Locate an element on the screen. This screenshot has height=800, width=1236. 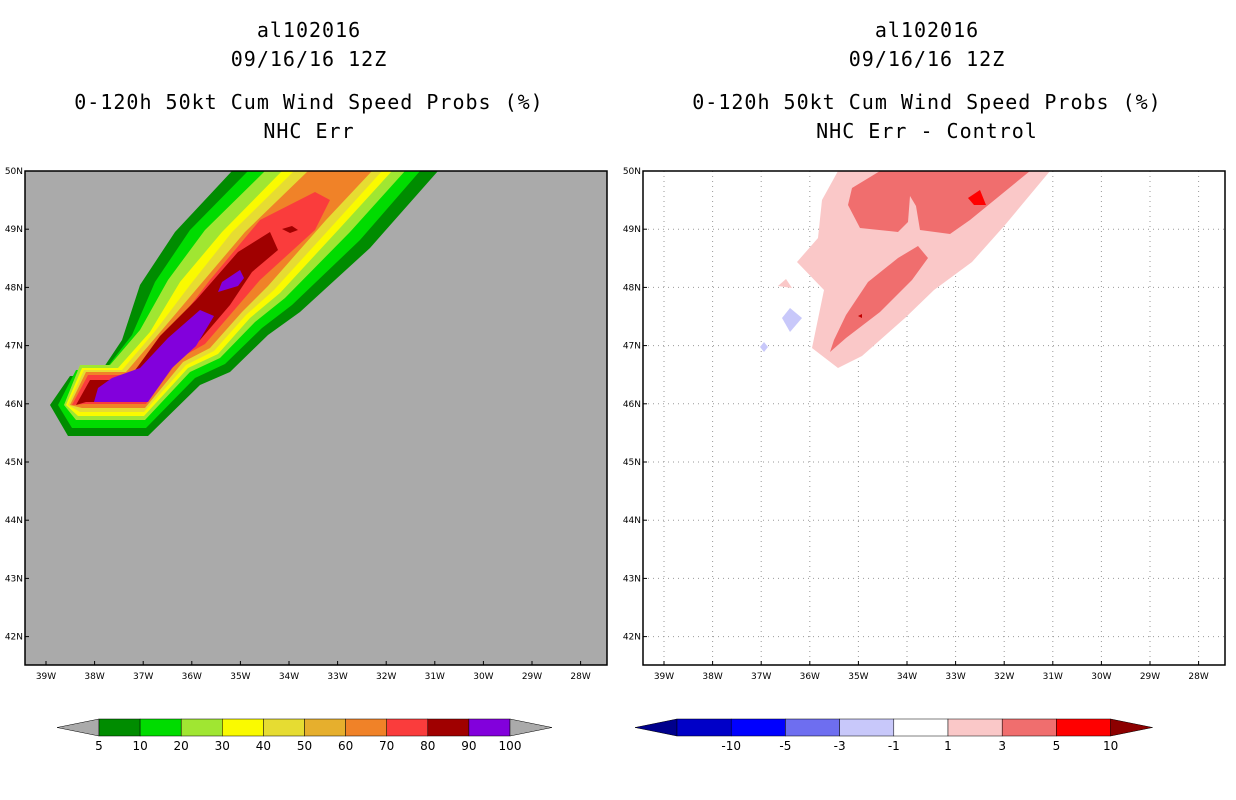
left-cbar-label: 40 is located at coordinates (263, 746).